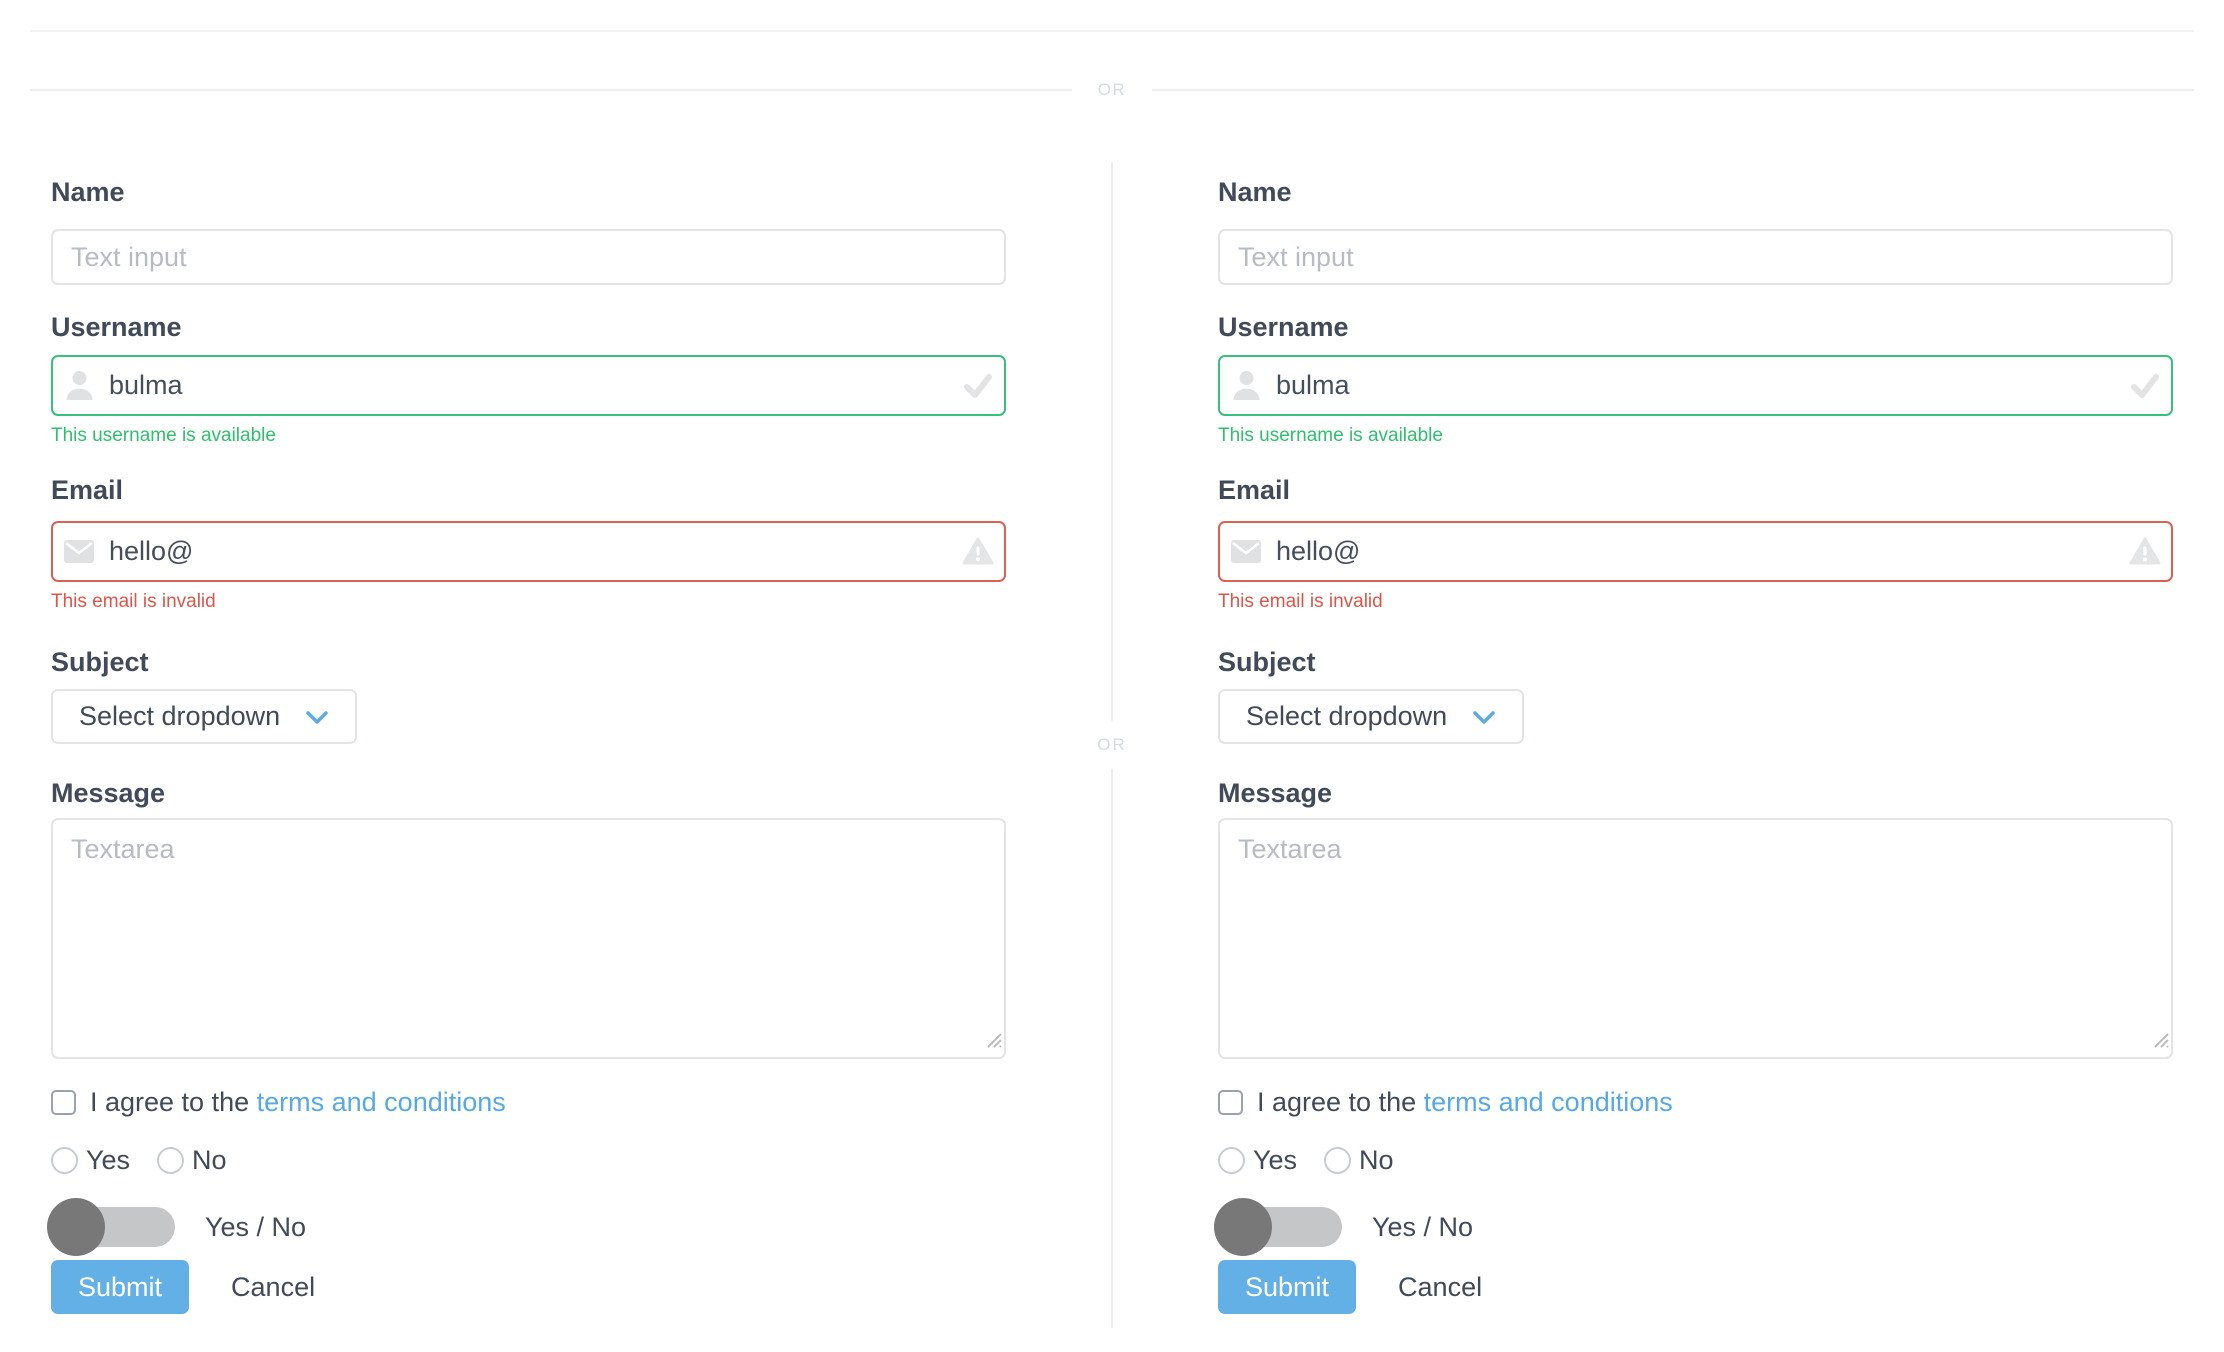 The width and height of the screenshot is (2224, 1352). I want to click on vertical-or-divider: OR, so click(1112, 745).